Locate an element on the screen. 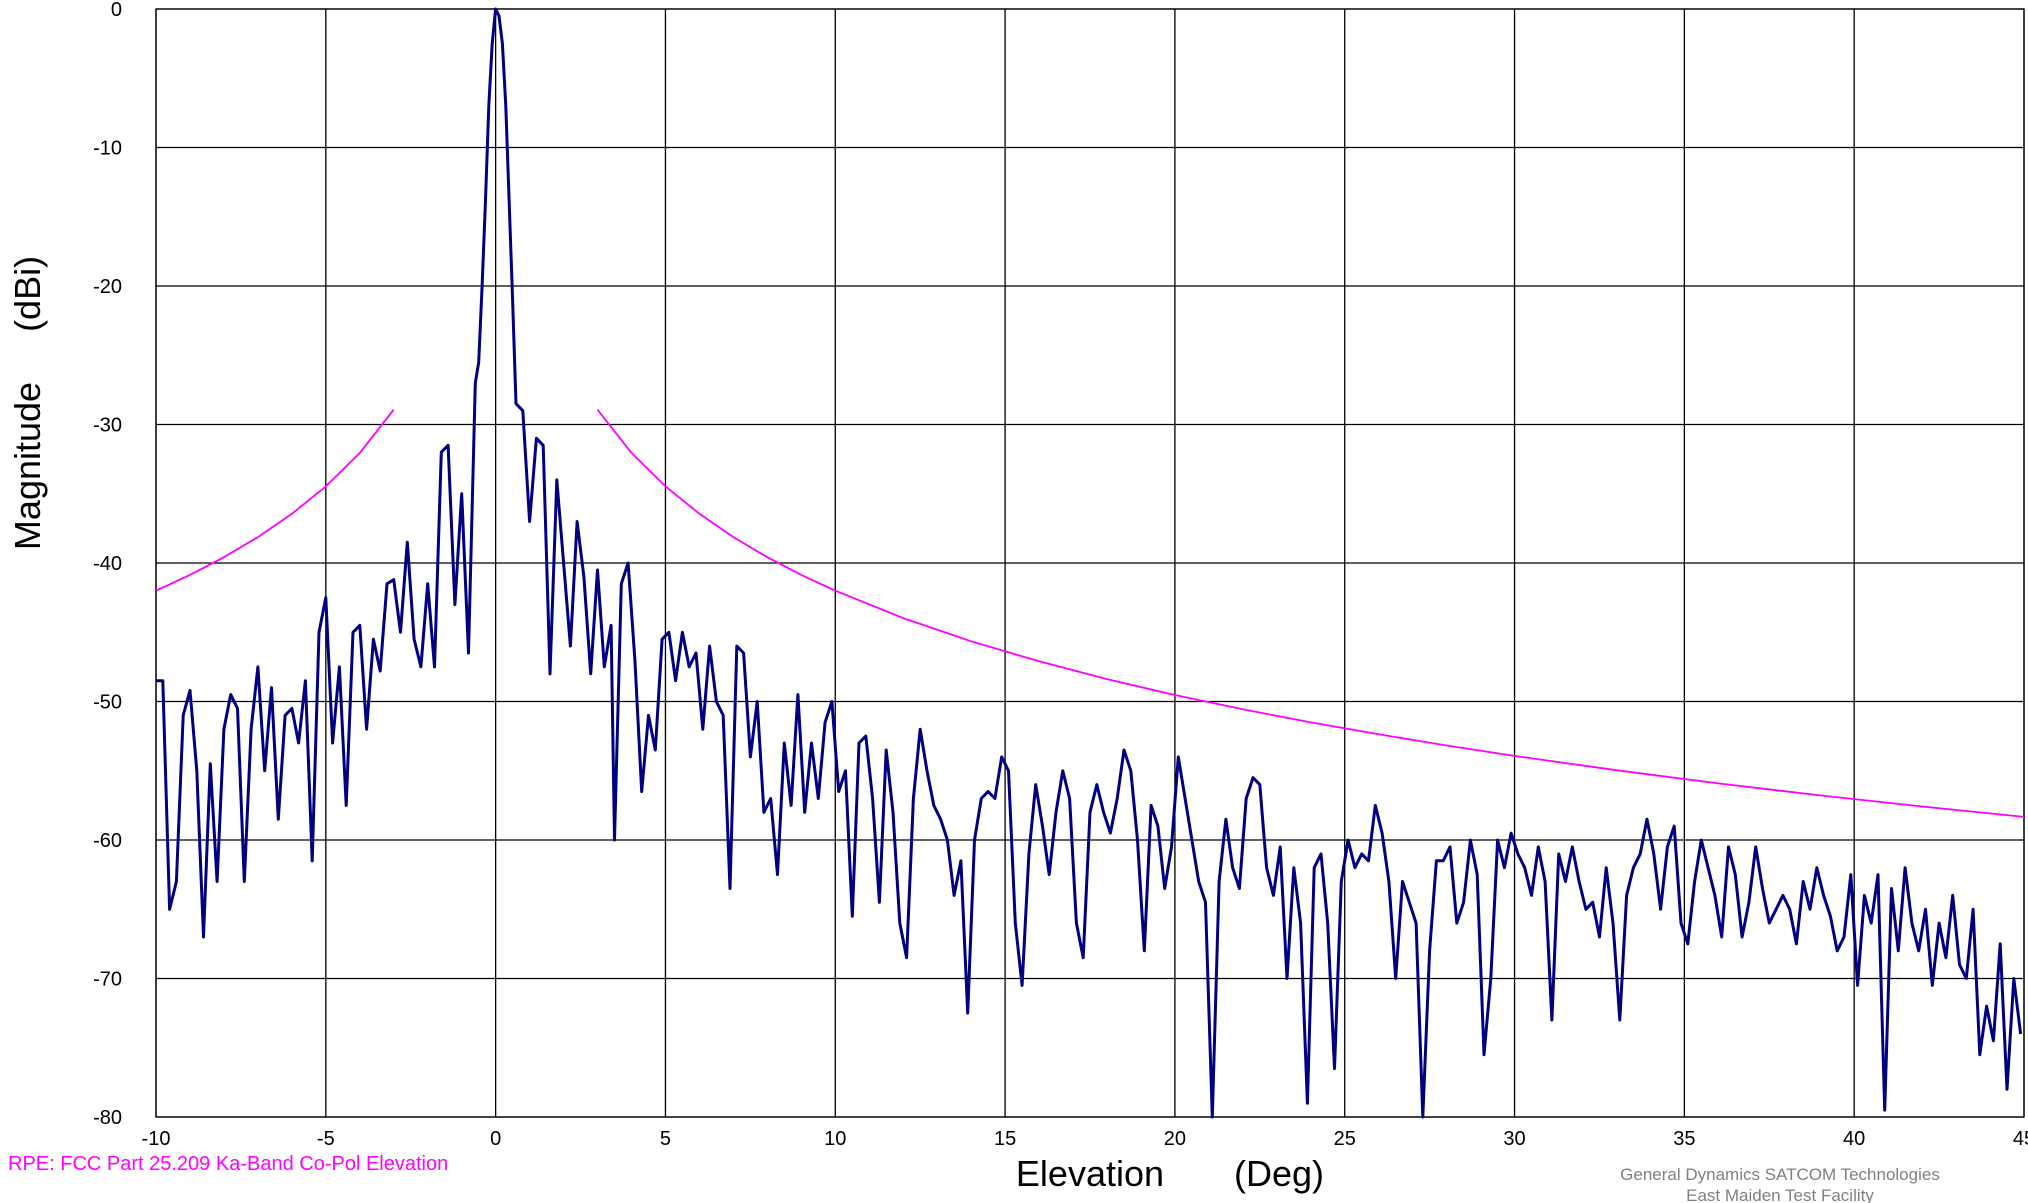  x-tick-label: 30 is located at coordinates (1514, 1139).